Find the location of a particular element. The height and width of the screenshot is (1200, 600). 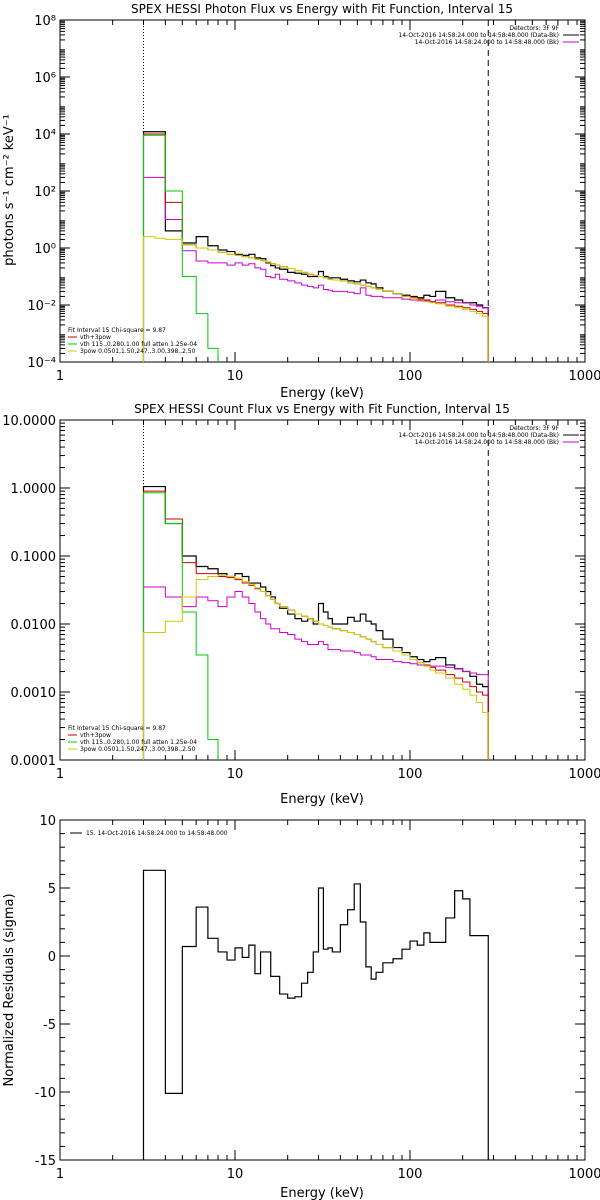

y-tick-label: 0 is located at coordinates (52, 957).